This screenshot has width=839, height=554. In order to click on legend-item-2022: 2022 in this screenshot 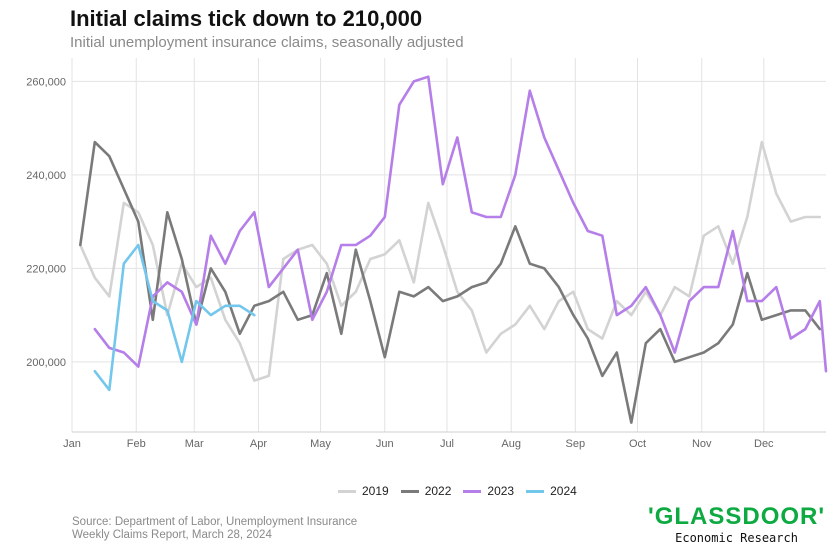, I will do `click(426, 491)`.